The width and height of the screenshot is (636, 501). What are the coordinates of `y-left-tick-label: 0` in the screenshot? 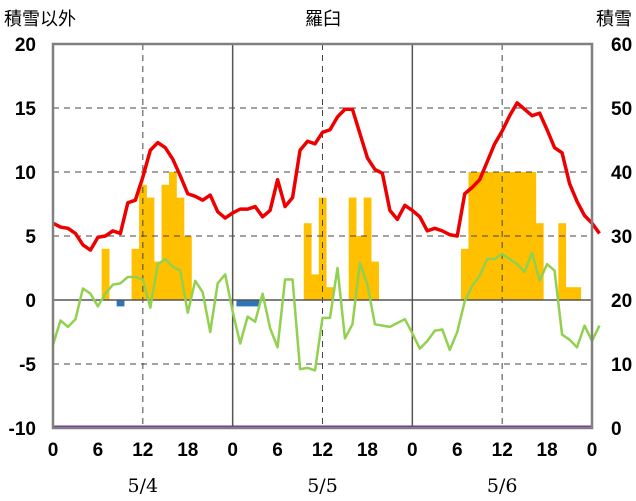 It's located at (30, 301).